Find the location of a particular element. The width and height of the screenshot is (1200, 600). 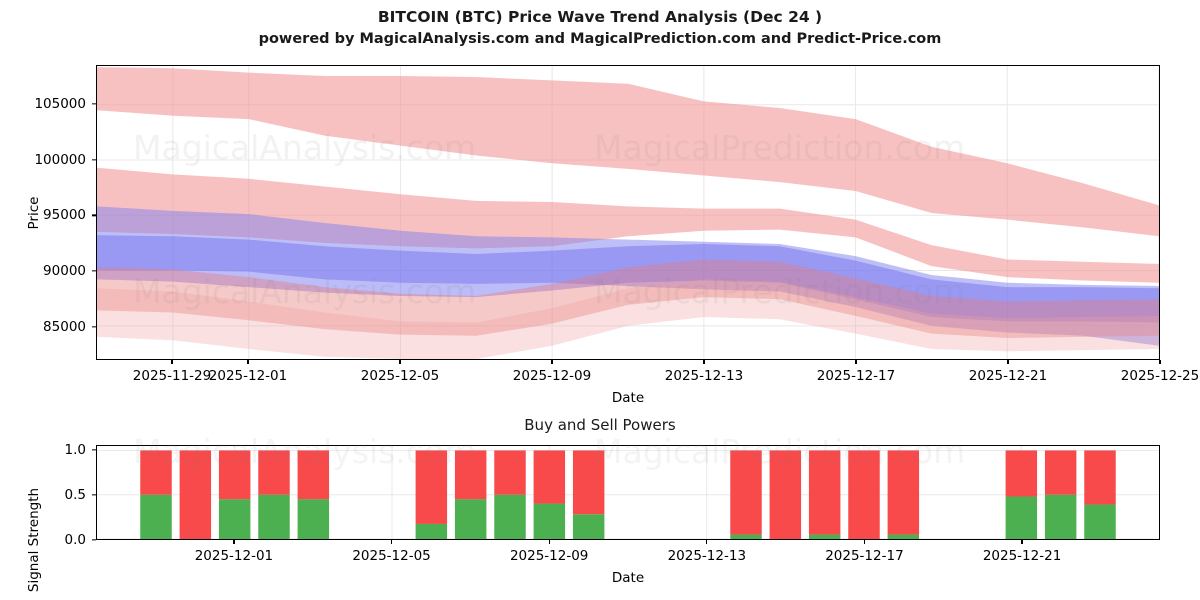

price-ytick-label: 100000 is located at coordinates (60, 159).